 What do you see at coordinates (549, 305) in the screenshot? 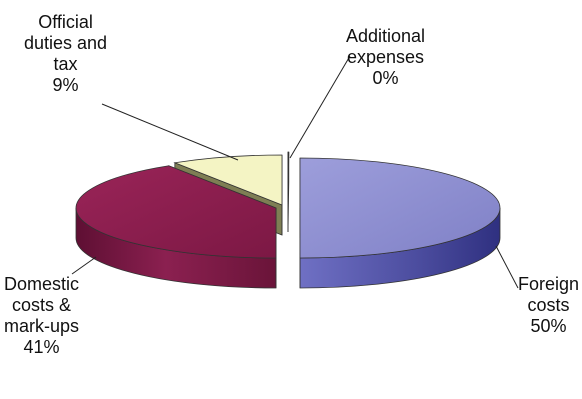
I see `slice-label-foreign-costs: Foreign costs 50%` at bounding box center [549, 305].